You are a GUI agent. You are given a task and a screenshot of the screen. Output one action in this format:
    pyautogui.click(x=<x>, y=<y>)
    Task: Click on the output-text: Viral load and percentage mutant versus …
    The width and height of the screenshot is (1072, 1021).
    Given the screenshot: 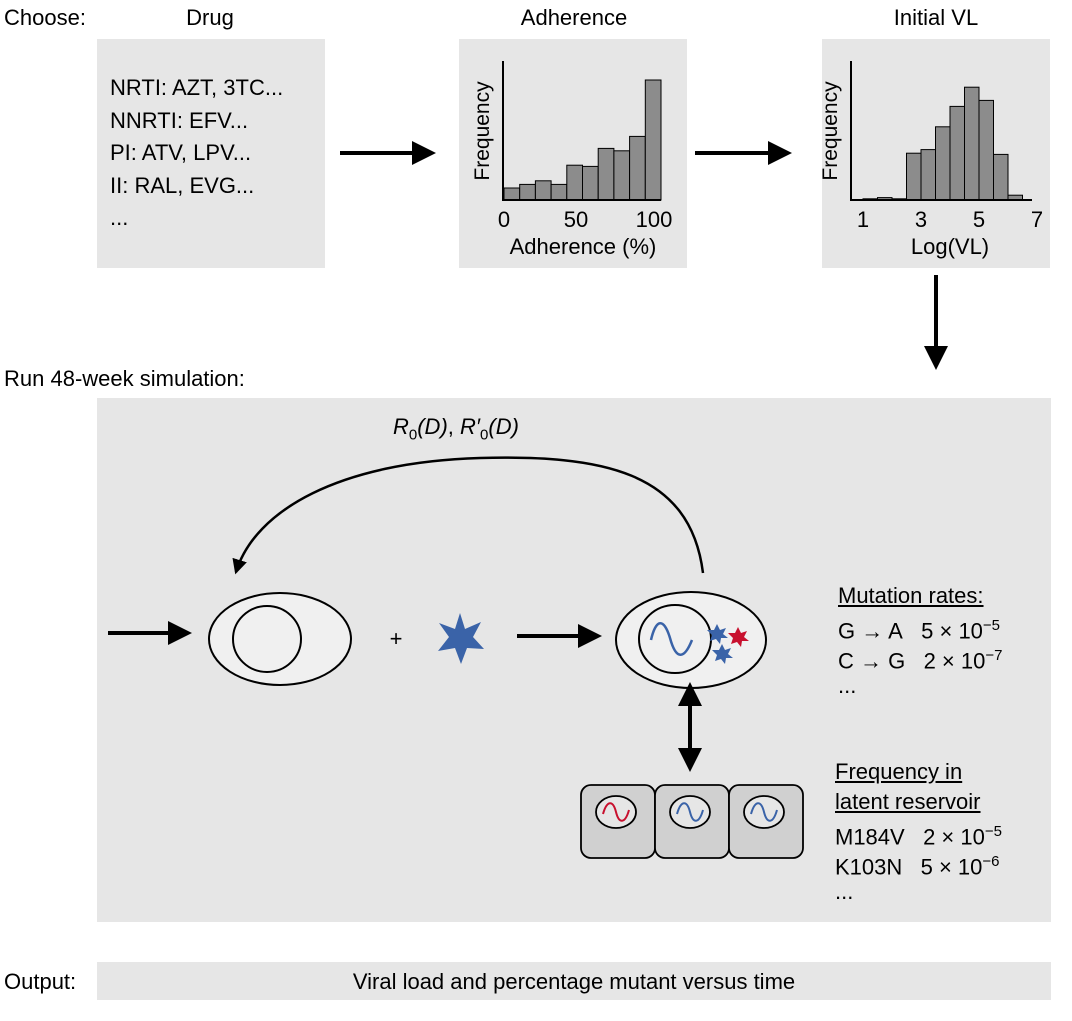 What is the action you would take?
    pyautogui.click(x=574, y=981)
    